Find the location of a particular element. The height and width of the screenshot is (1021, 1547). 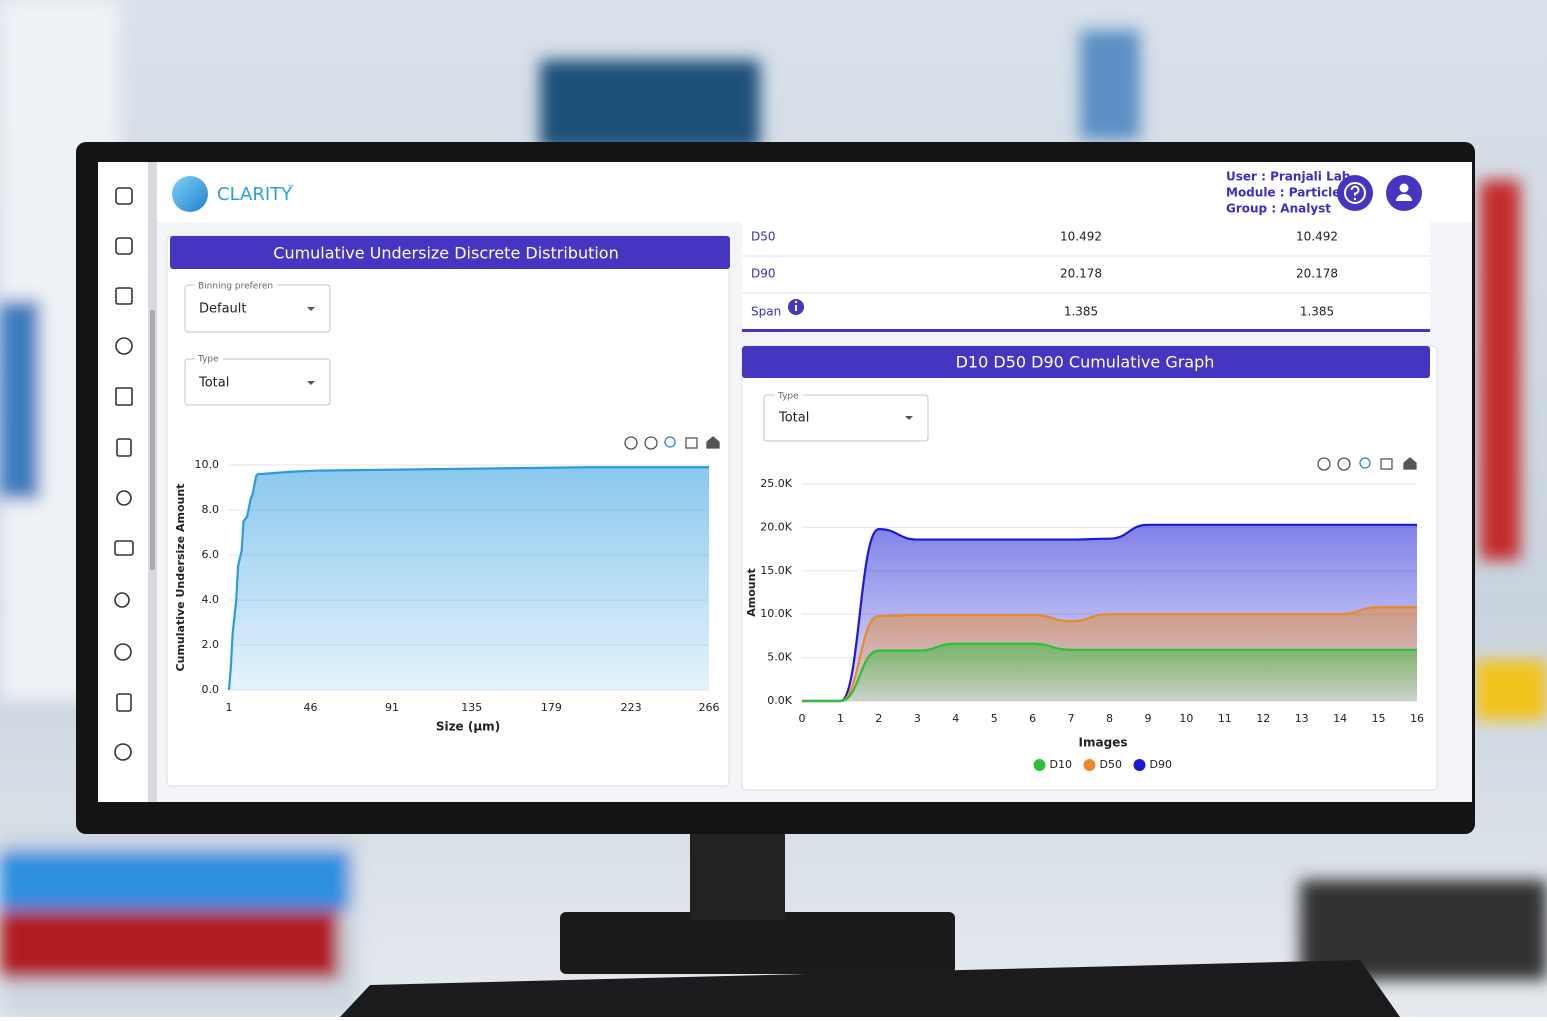

y-tick-label: 2.0 is located at coordinates (211, 644).